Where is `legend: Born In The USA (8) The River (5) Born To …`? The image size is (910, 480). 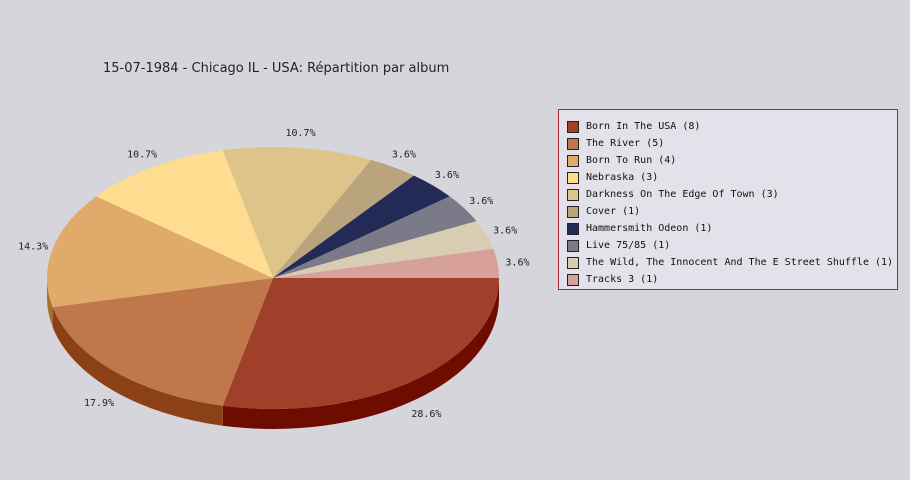 legend: Born In The USA (8) The River (5) Born To … is located at coordinates (728, 199).